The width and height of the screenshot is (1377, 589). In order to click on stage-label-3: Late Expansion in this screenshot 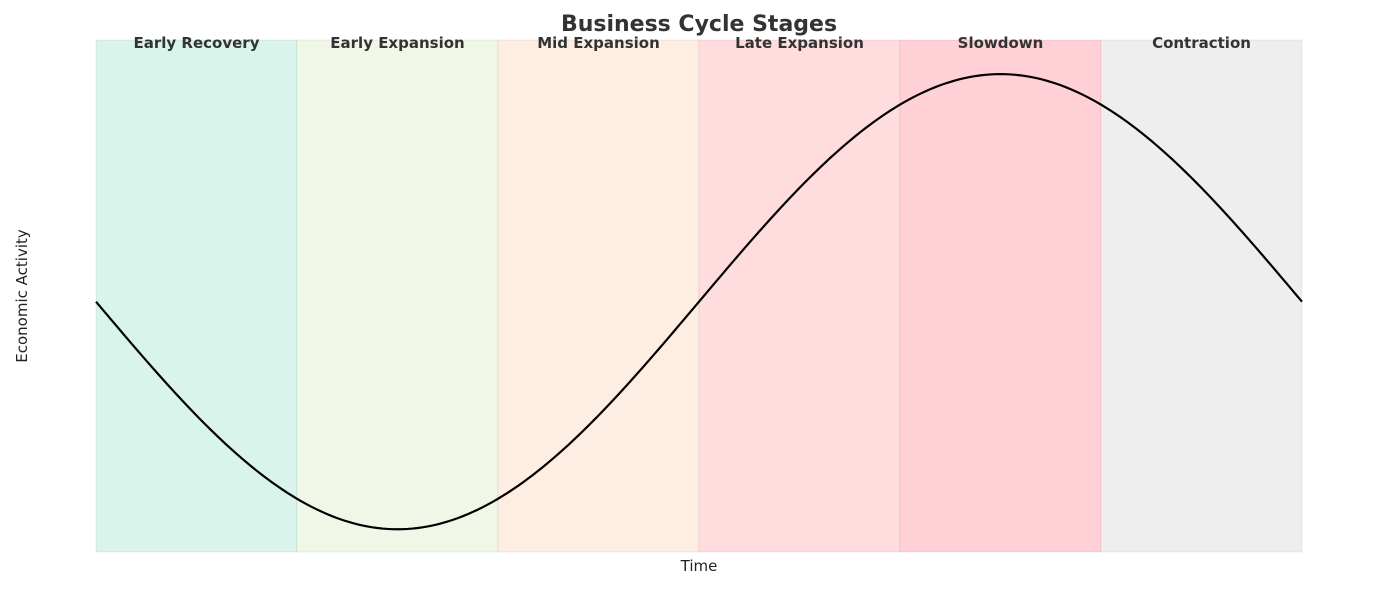, I will do `click(799, 43)`.